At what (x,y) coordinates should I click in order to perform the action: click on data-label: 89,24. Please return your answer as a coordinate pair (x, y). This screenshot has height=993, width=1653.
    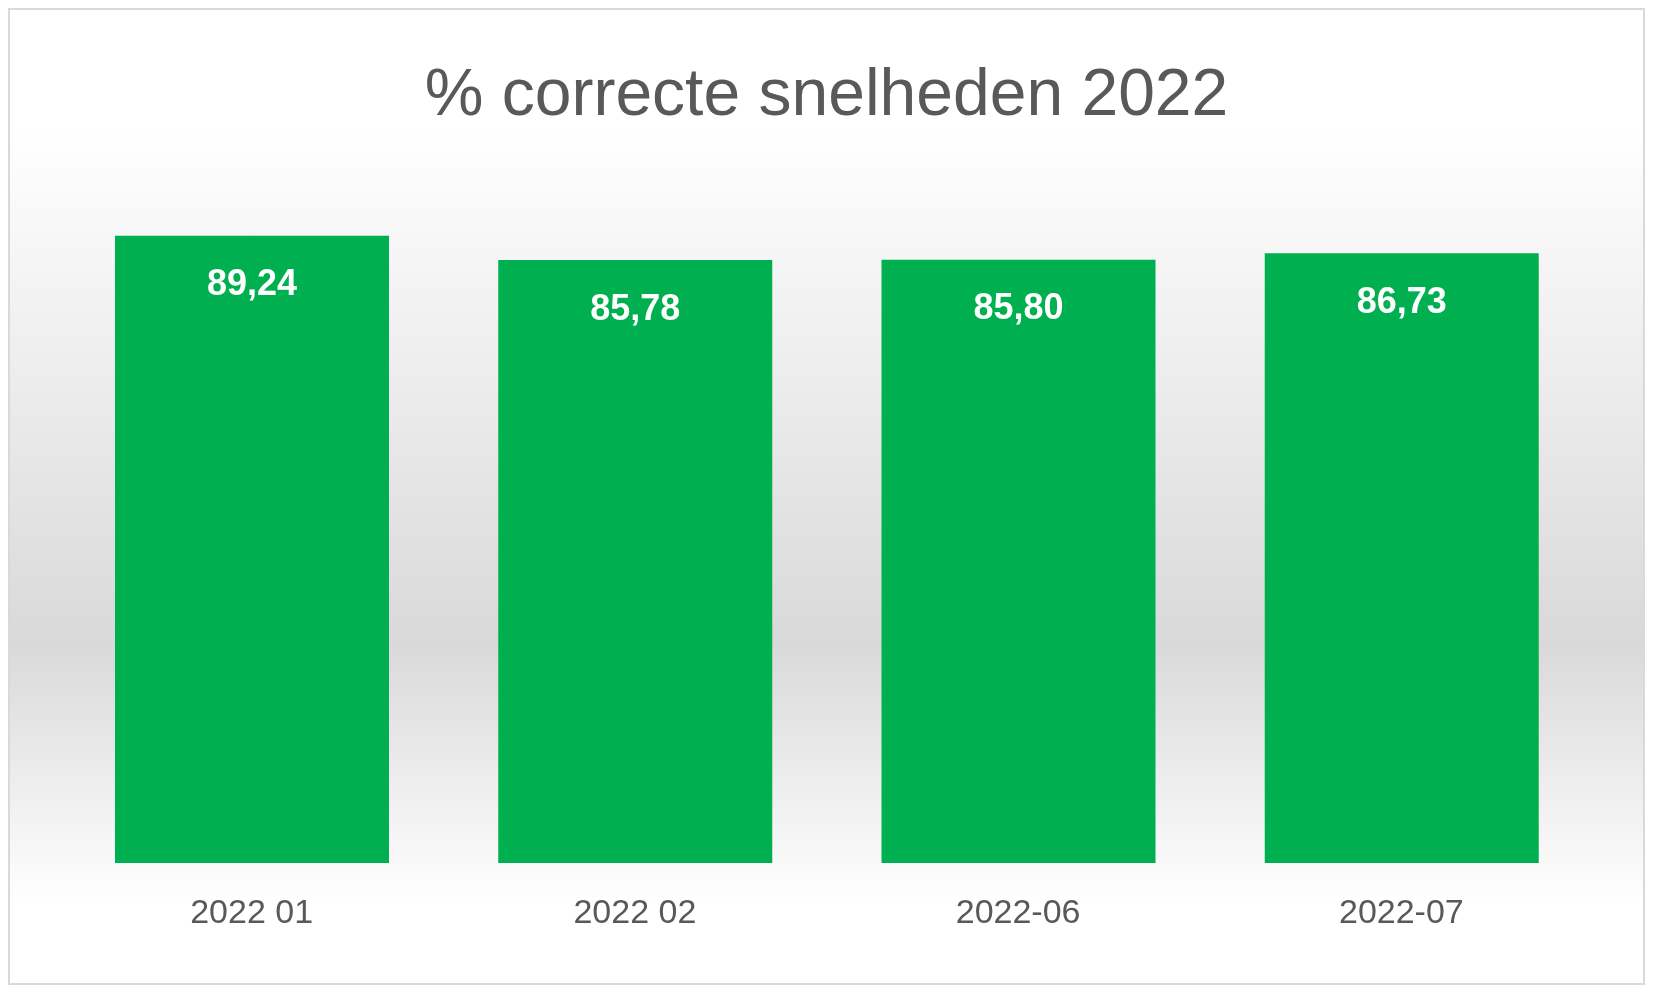
    Looking at the image, I should click on (252, 283).